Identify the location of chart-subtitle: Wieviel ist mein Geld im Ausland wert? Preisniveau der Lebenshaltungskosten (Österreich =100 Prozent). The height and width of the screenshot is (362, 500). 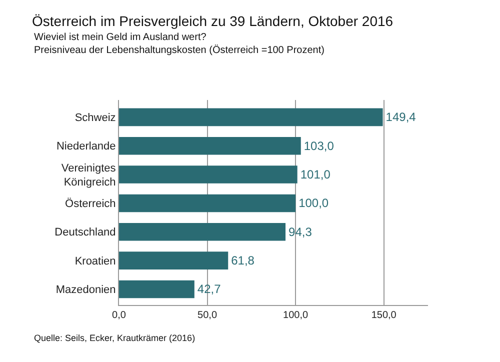
(179, 44).